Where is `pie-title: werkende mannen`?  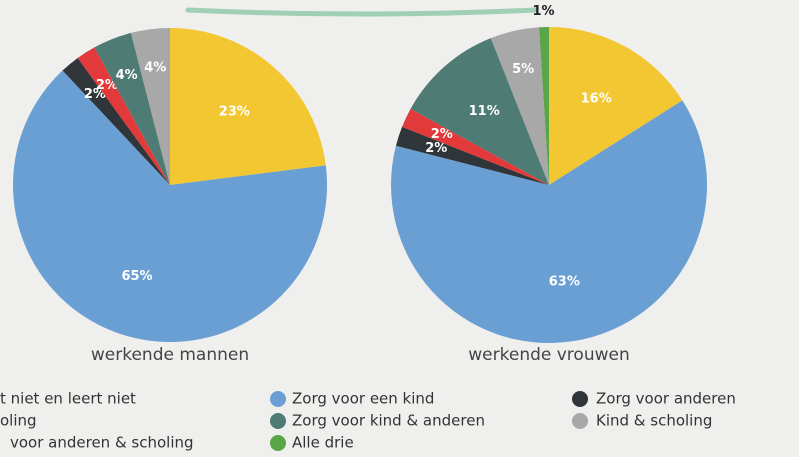
pie-title: werkende mannen is located at coordinates (170, 355).